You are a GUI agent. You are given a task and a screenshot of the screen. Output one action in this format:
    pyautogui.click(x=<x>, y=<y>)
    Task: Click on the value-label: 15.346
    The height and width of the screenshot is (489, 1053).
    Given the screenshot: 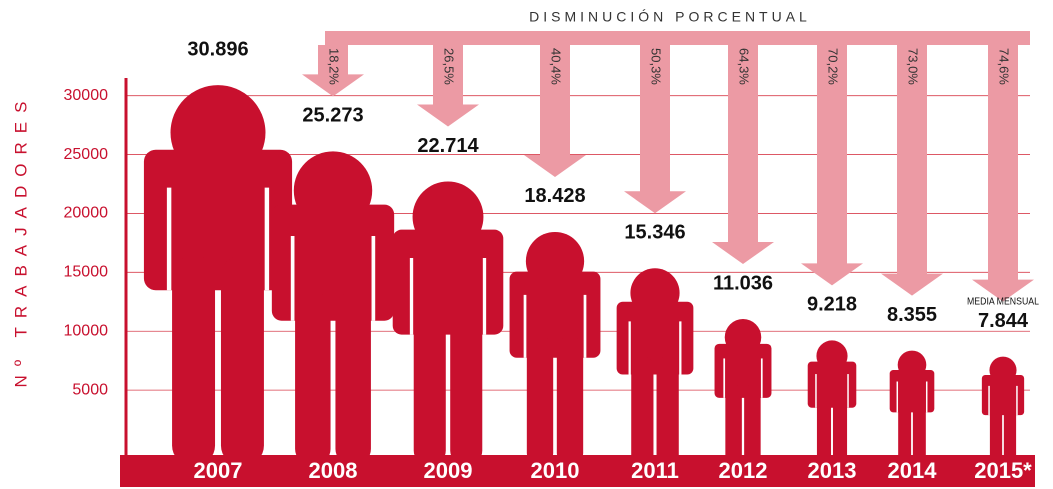 What is the action you would take?
    pyautogui.click(x=654, y=233)
    